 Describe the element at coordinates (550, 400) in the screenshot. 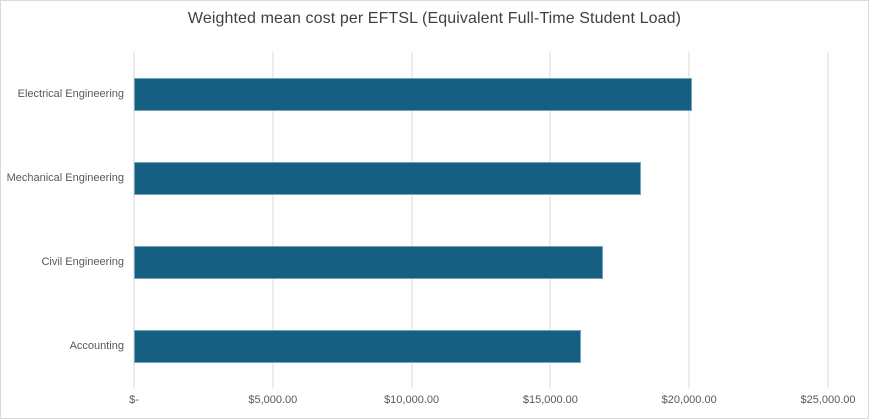

I see `x-tick-label-15-000-00: $15,000.00` at that location.